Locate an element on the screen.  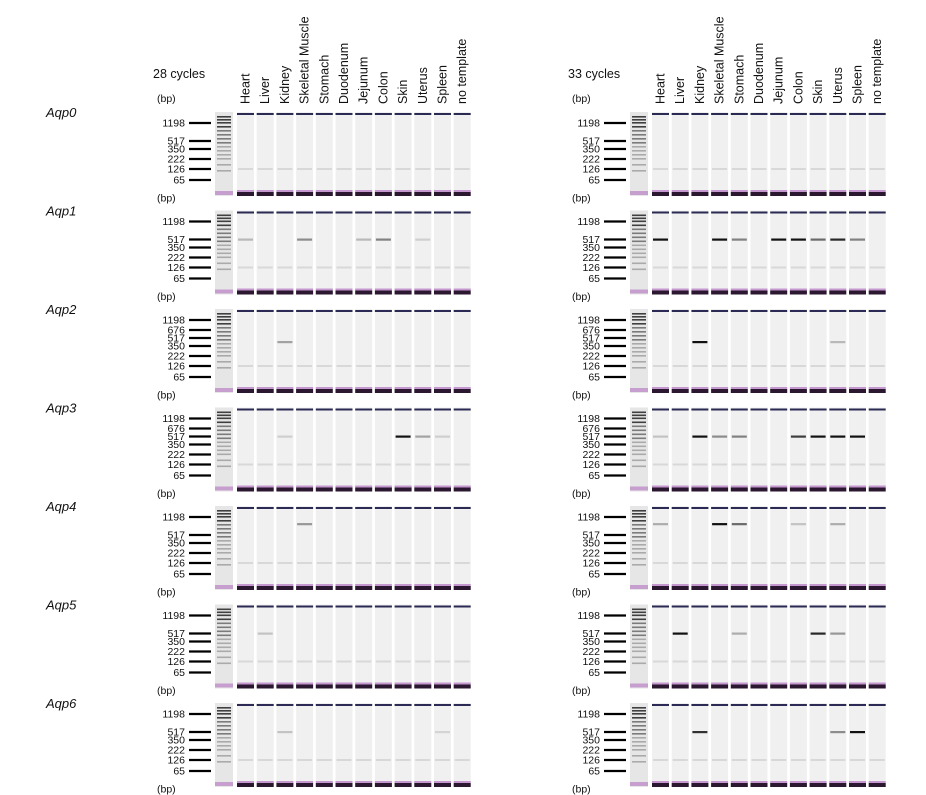
lane-label: no template is located at coordinates (462, 71).